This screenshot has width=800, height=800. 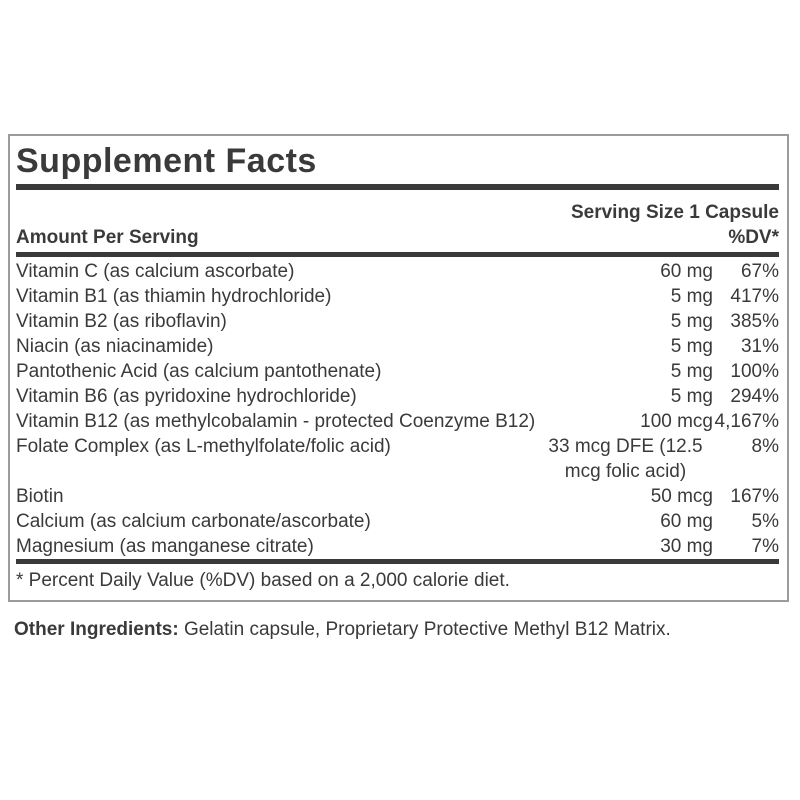 I want to click on nutrient-dv: 8%, so click(x=765, y=446).